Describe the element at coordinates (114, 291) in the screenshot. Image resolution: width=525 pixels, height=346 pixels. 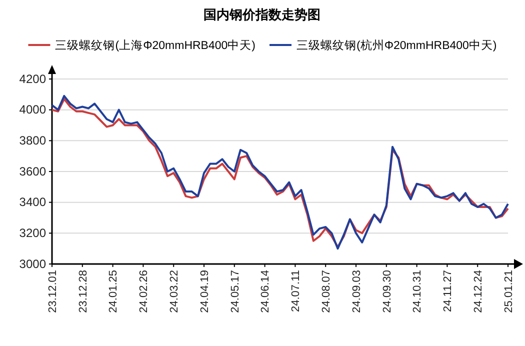
I see `x-tick-label: 24.01.25` at that location.